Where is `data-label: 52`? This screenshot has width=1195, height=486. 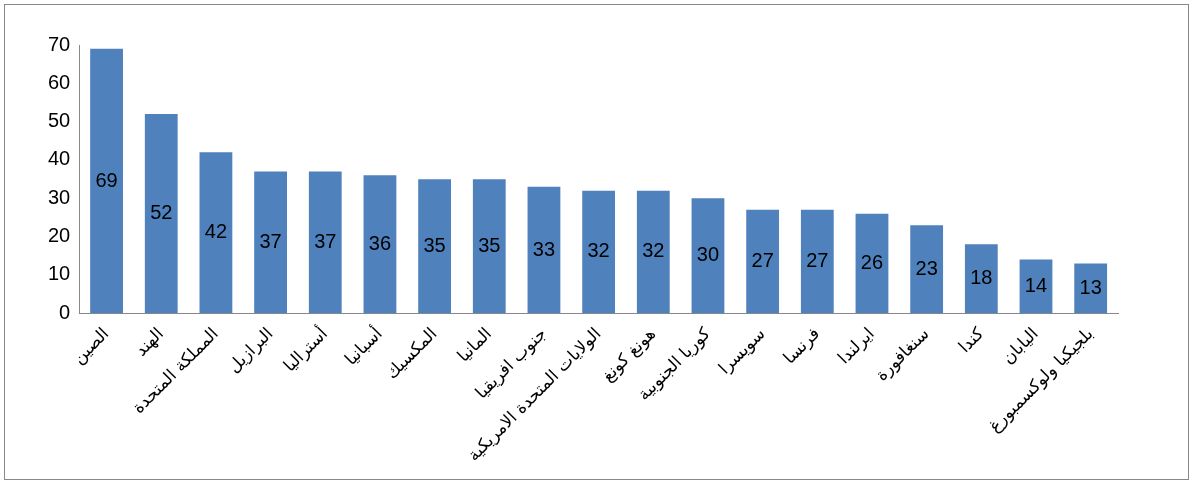 data-label: 52 is located at coordinates (161, 212).